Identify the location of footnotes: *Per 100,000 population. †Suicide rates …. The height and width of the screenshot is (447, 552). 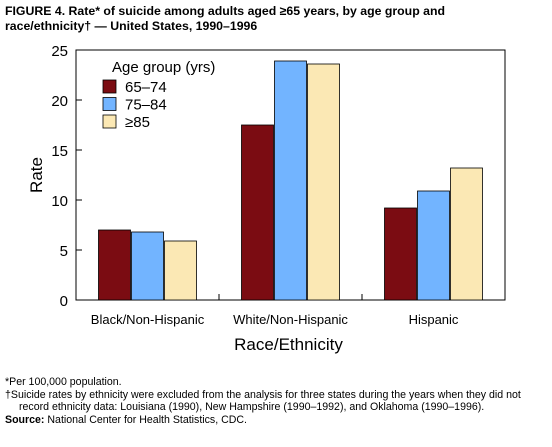
(276, 401).